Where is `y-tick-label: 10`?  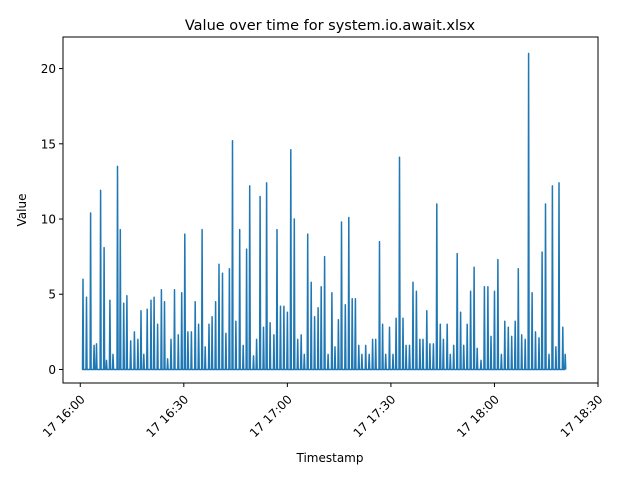 y-tick-label: 10 is located at coordinates (48, 220).